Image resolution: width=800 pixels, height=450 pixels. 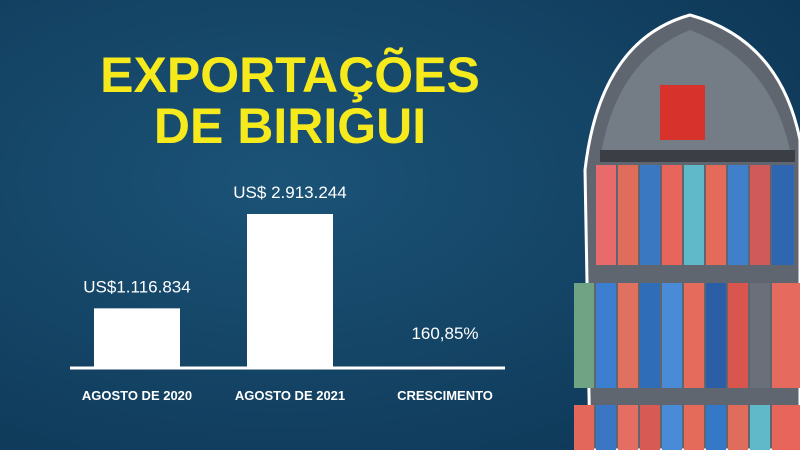 I want to click on chart-title: EXPORTAÇÕES, so click(x=290, y=74).